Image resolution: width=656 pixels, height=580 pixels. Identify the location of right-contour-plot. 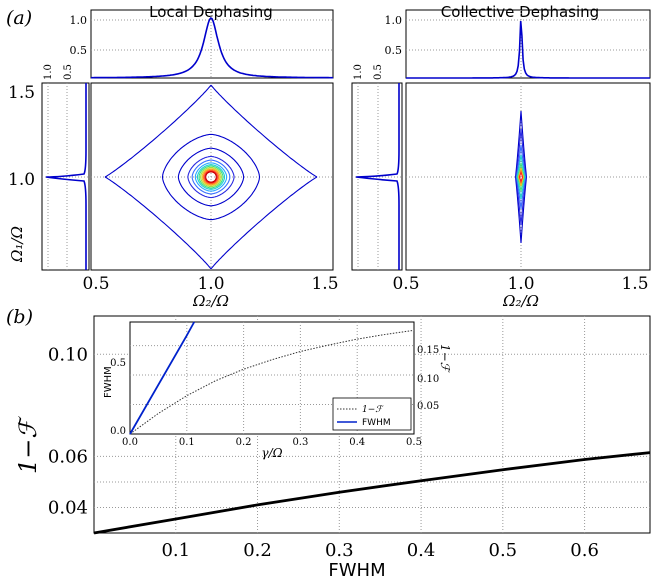
(528, 176).